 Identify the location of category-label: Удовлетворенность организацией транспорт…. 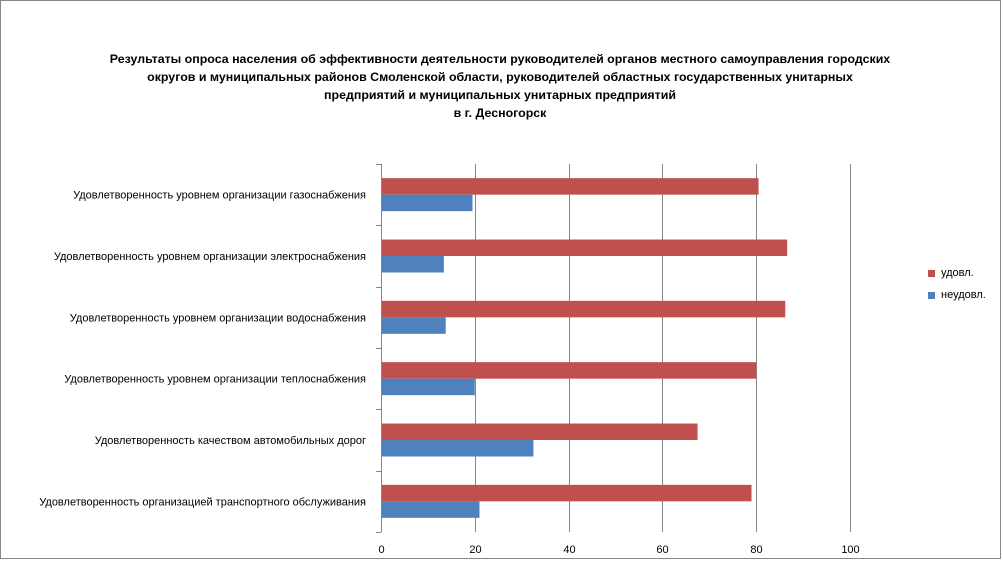
(202, 502).